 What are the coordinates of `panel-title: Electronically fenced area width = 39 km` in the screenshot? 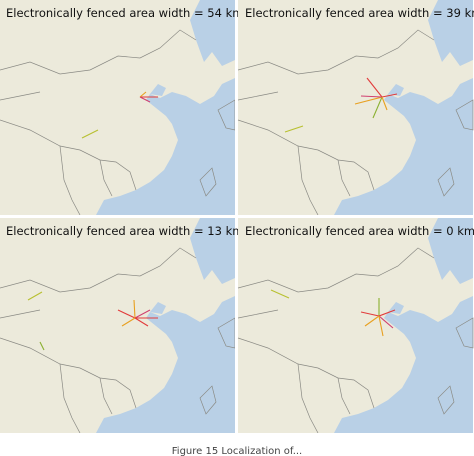 It's located at (359, 13).